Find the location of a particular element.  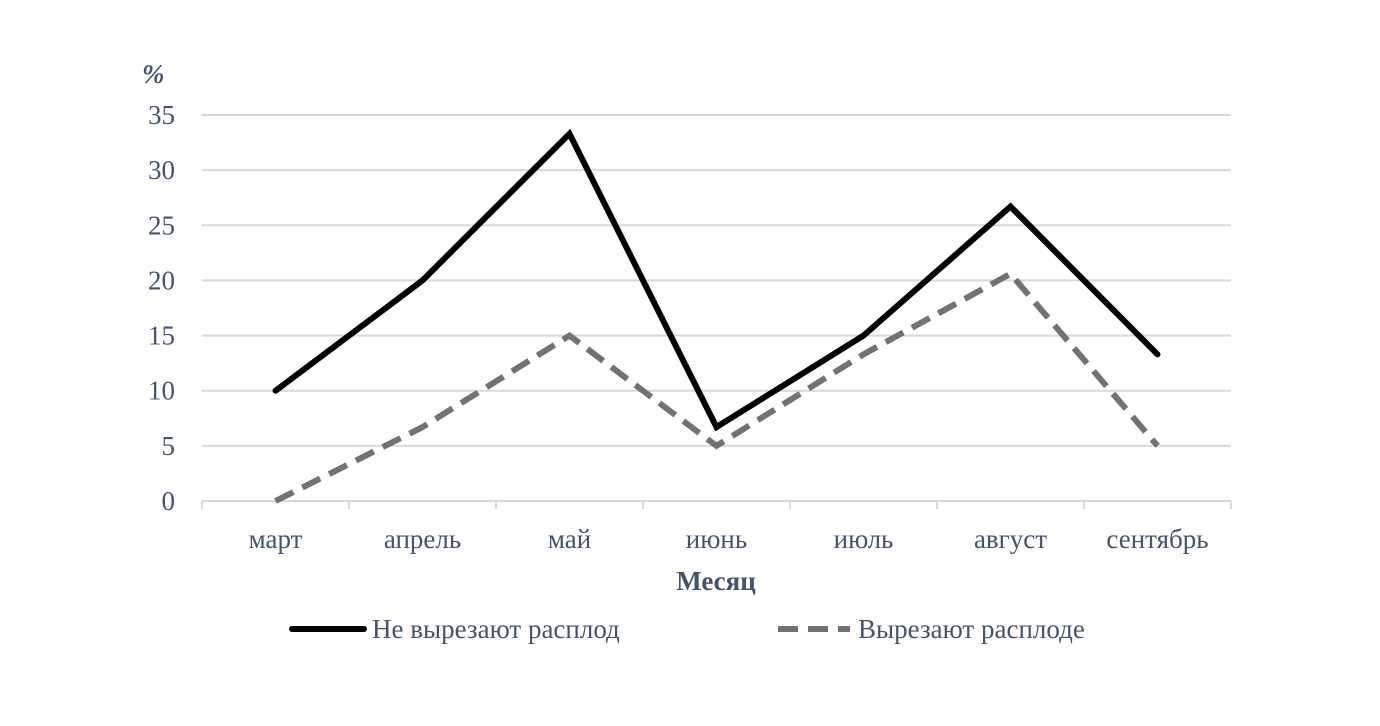

legend: Не вырезают расплод Вырезают расплоде is located at coordinates (687, 629).